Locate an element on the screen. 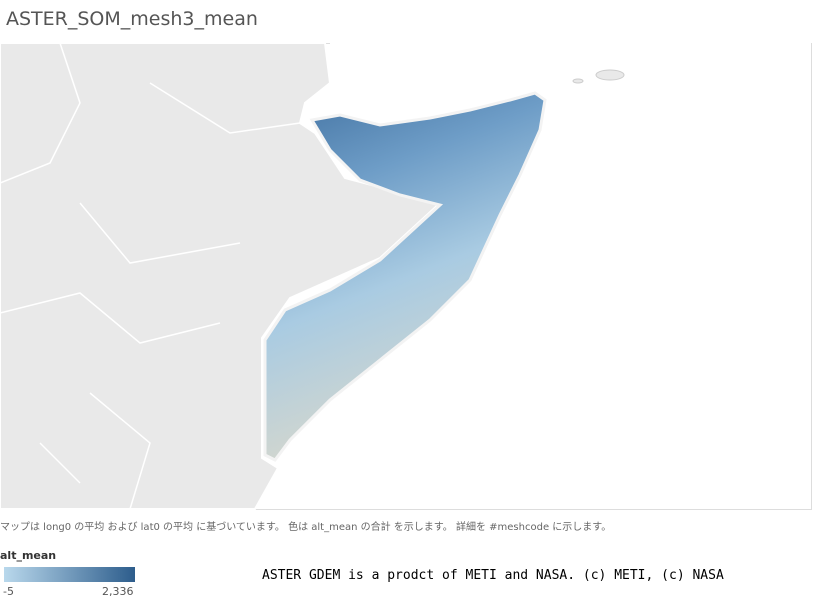 The image size is (813, 603). title: ASTER_SOM_mesh3_mean is located at coordinates (132, 19).